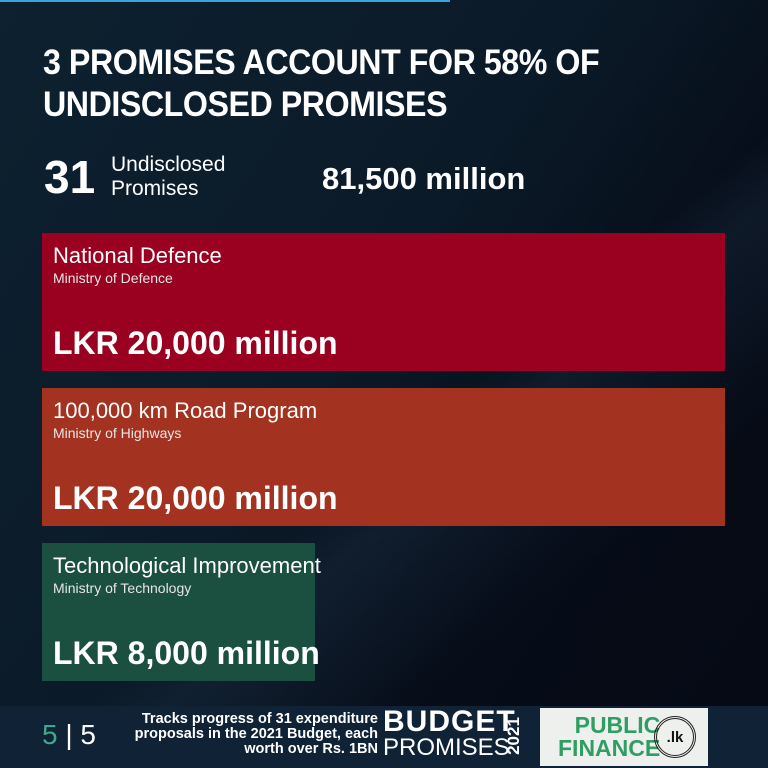 This screenshot has width=768, height=768. I want to click on count-label-line1: Undisclosed, so click(168, 164).